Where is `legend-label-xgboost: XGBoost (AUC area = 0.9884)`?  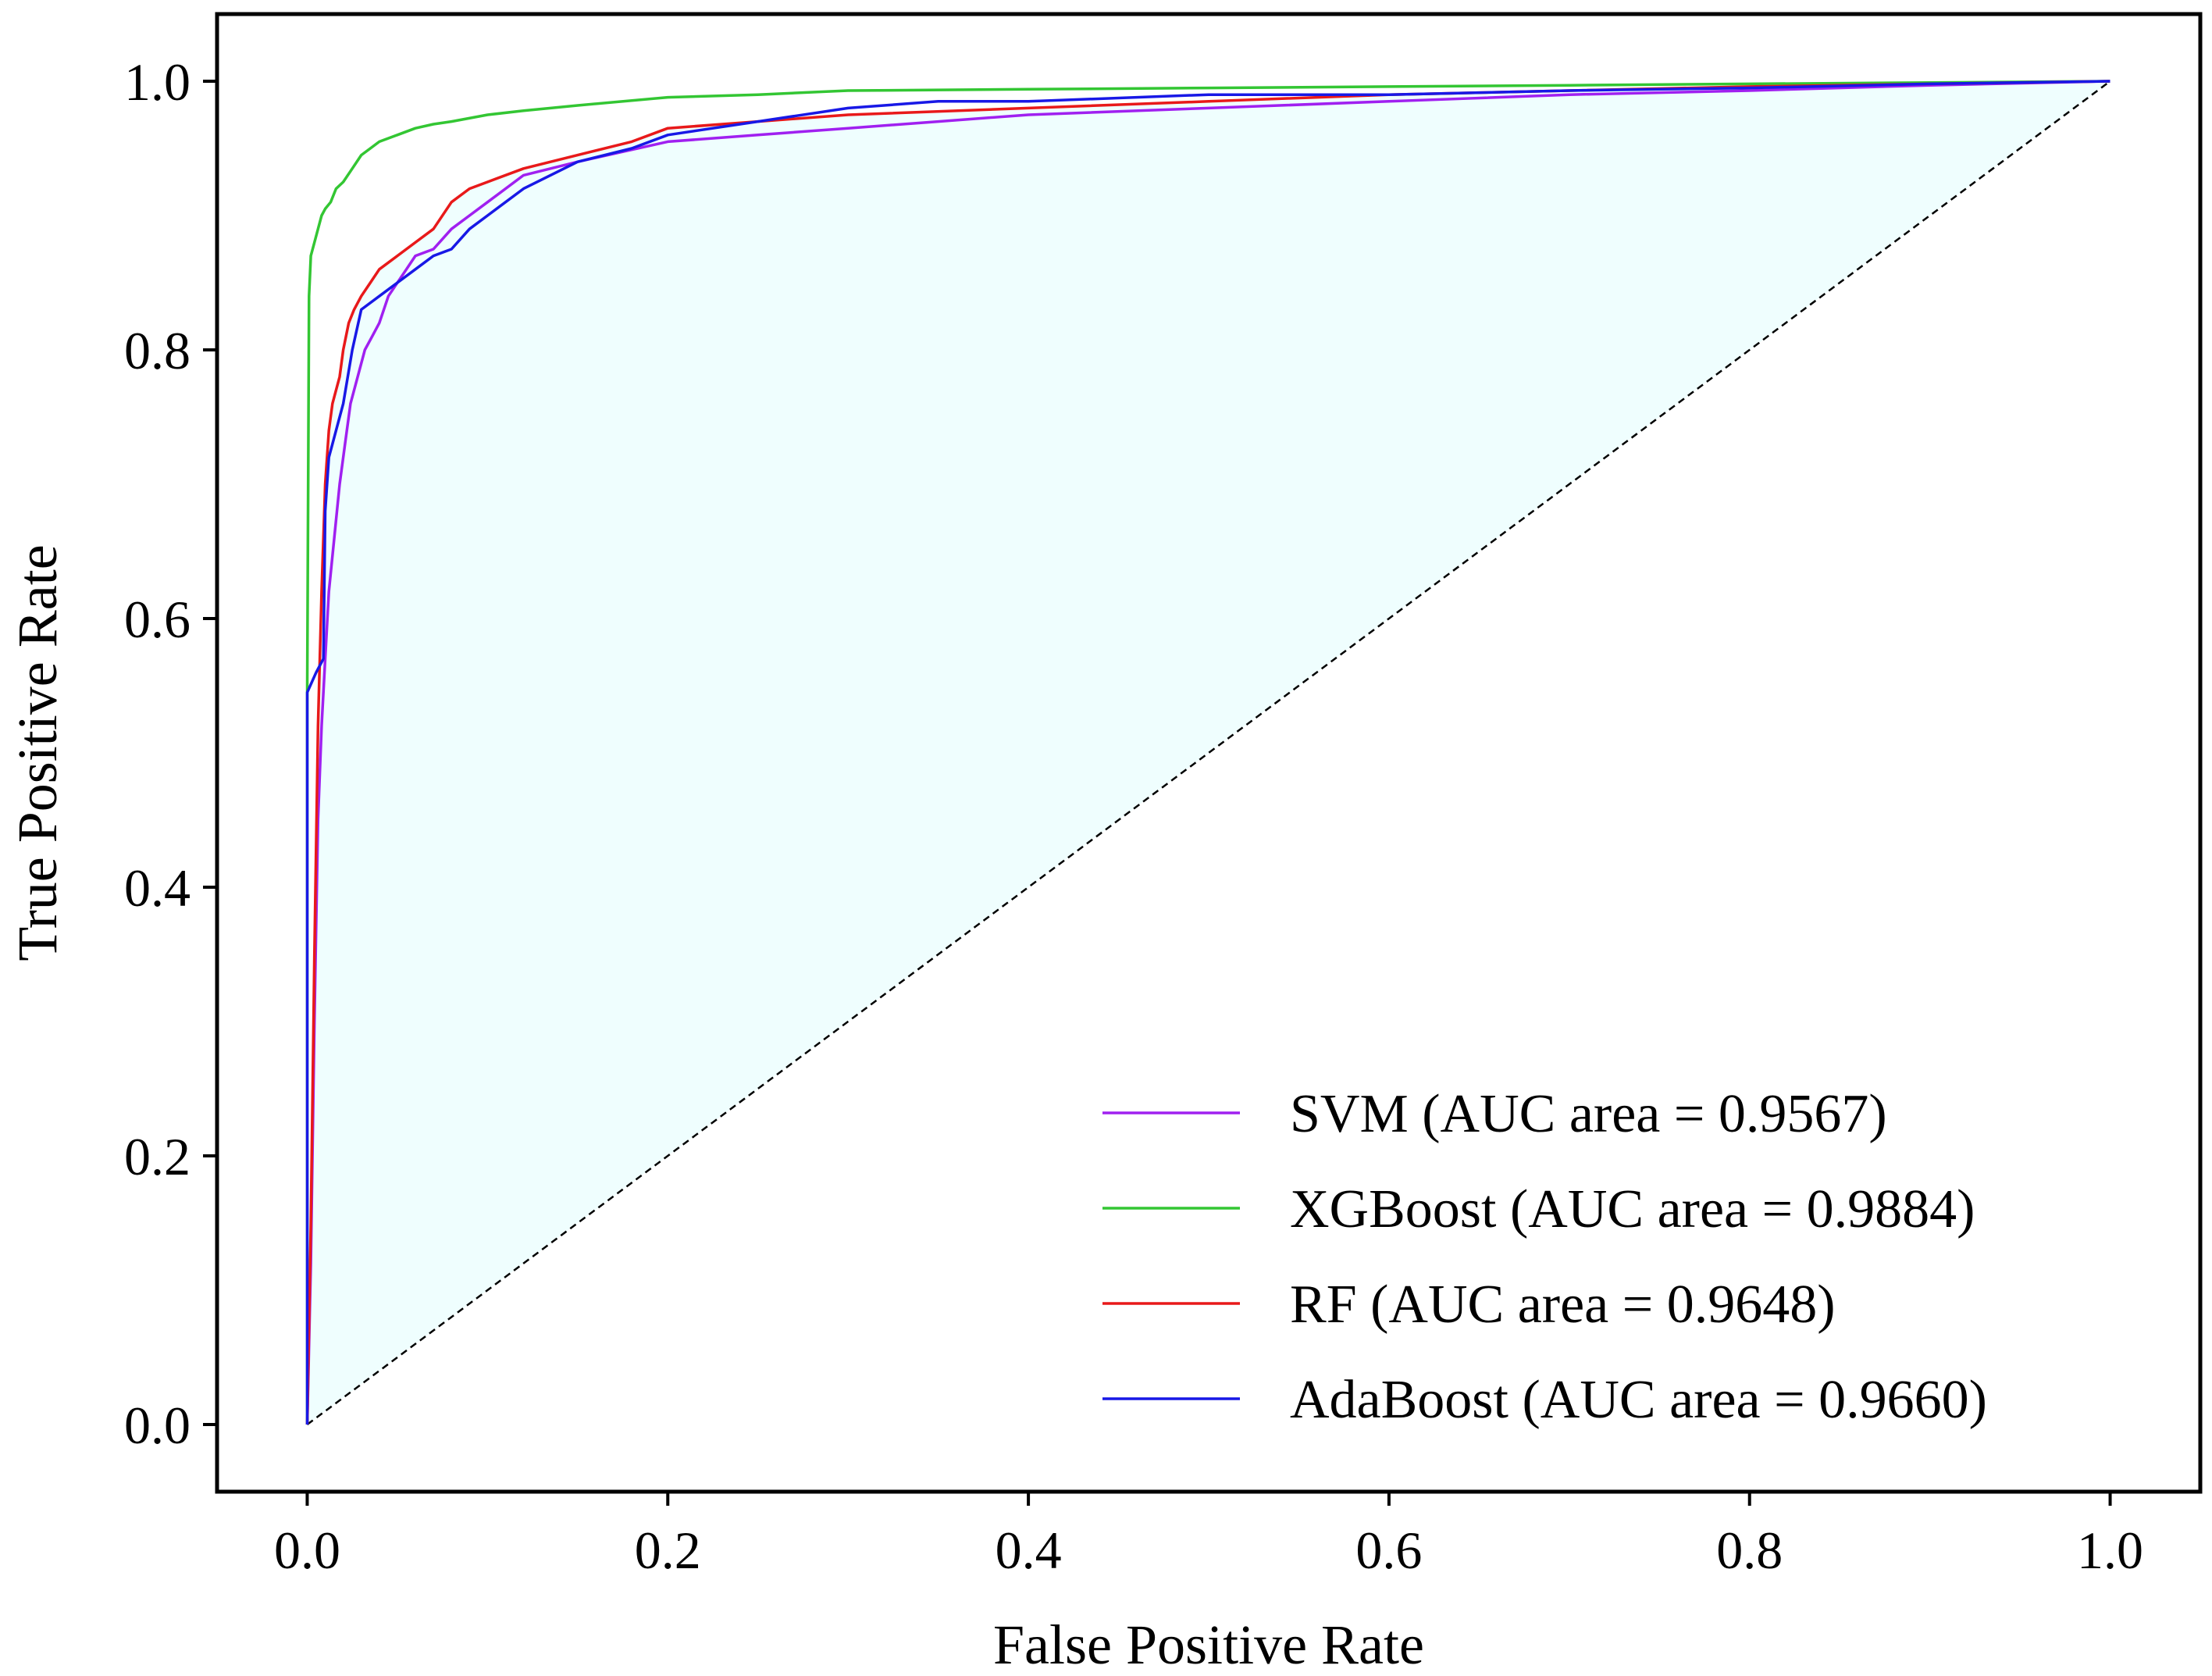
legend-label-xgboost: XGBoost (AUC area = 0.9884) is located at coordinates (1633, 1209).